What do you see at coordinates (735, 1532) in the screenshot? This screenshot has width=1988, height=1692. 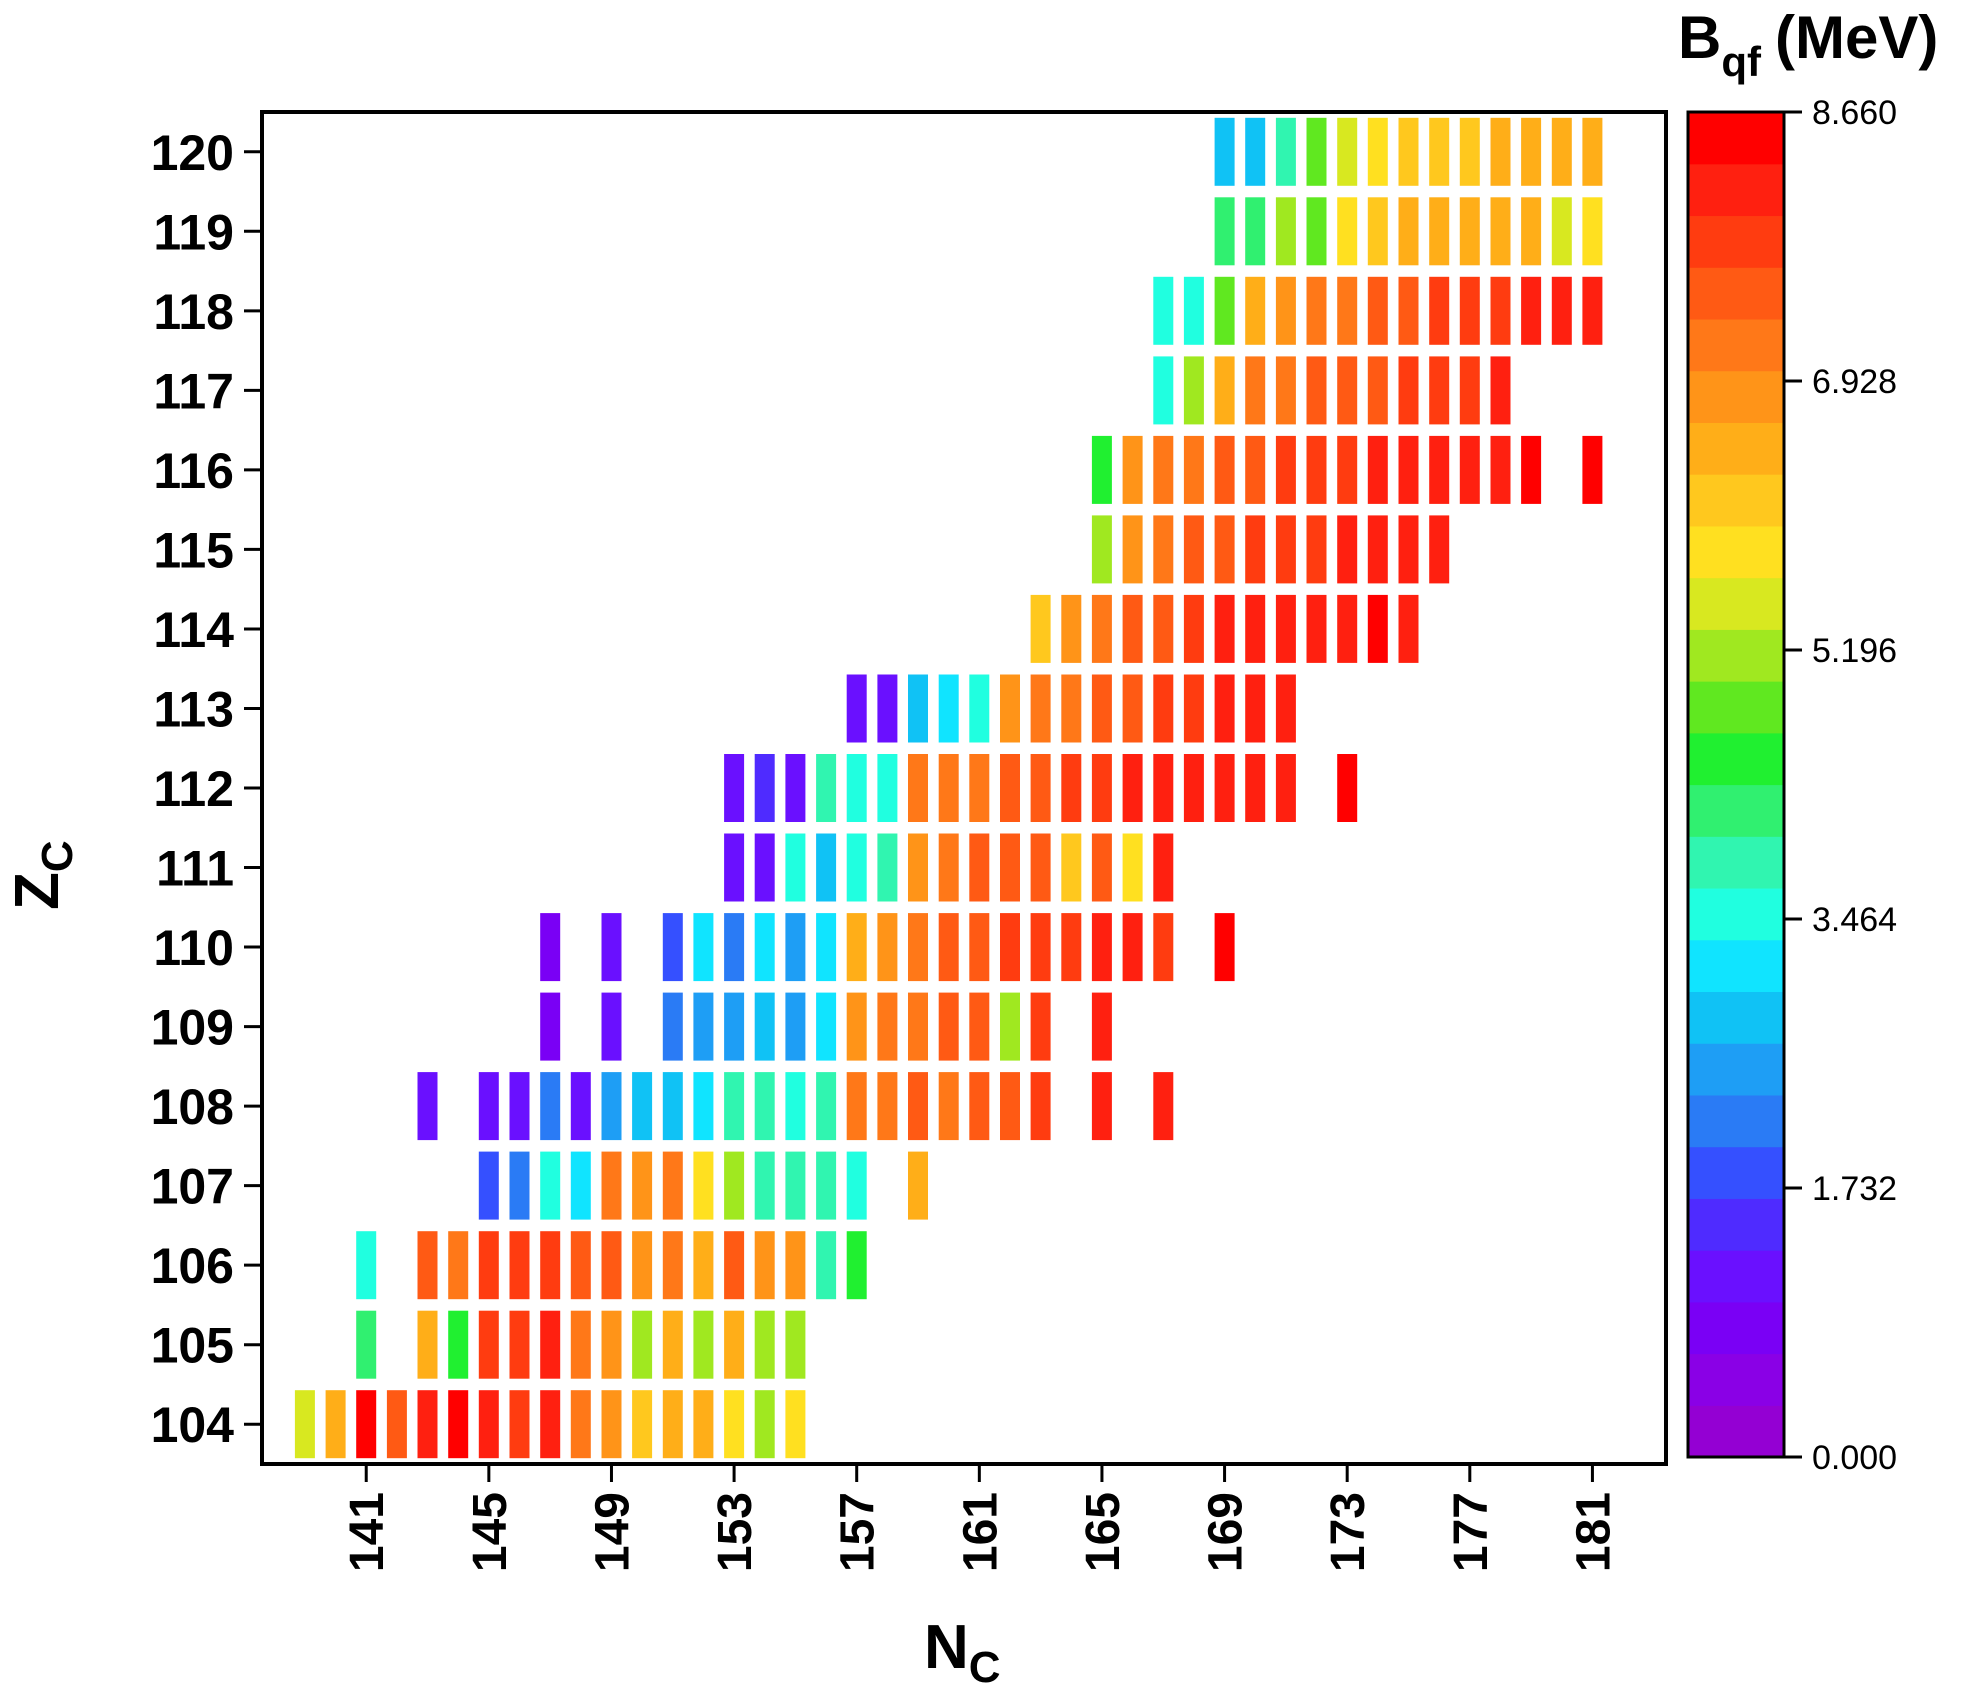 I see `x-tick-label: 153` at bounding box center [735, 1532].